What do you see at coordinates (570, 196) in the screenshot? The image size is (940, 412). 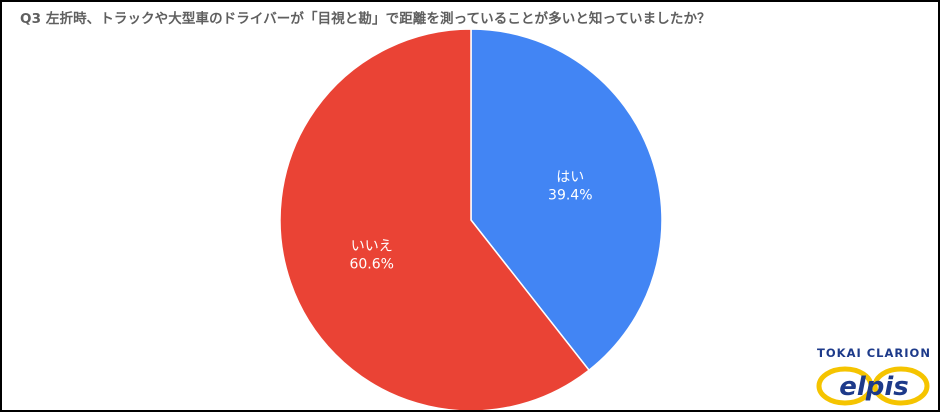 I see `pie-slice-value-0: 39.4%` at bounding box center [570, 196].